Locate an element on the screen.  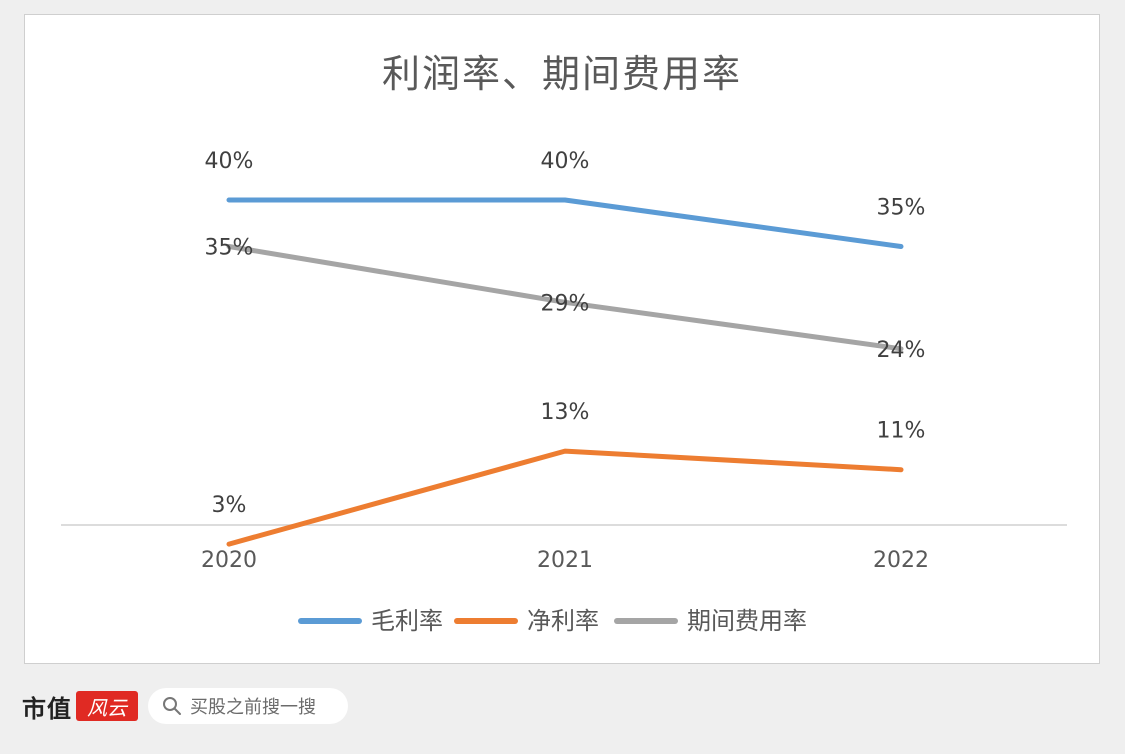
data-label-2-0: 35% is located at coordinates (229, 248).